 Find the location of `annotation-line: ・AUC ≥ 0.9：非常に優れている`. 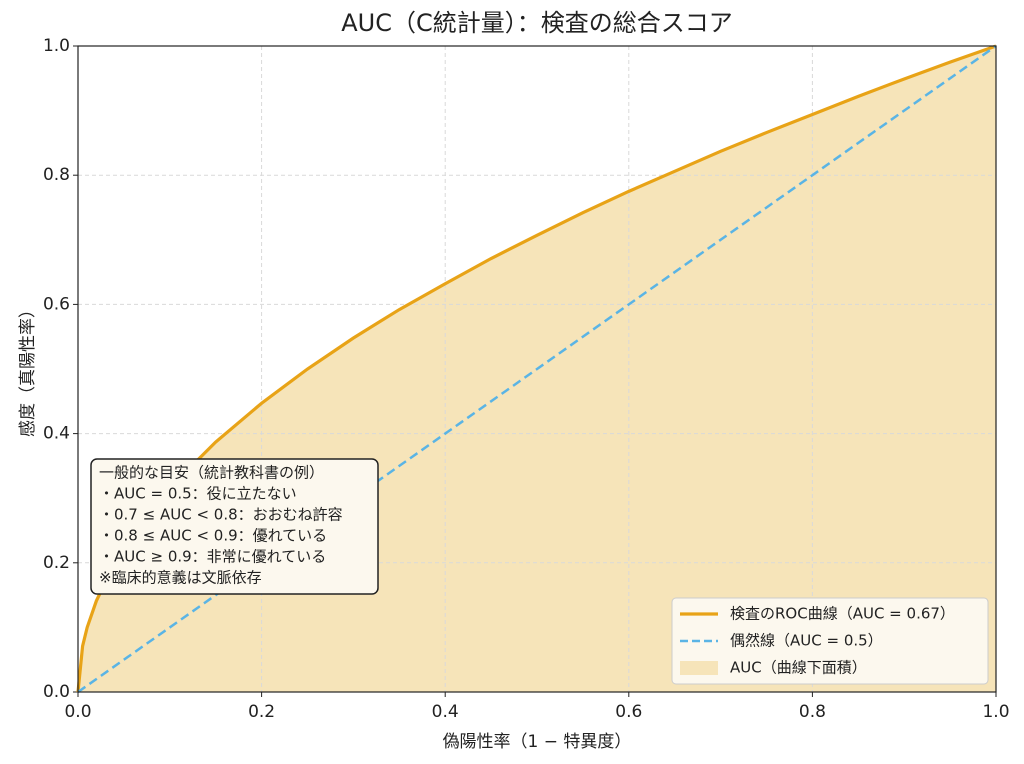

annotation-line: ・AUC ≥ 0.9：非常に優れている is located at coordinates (212, 557).